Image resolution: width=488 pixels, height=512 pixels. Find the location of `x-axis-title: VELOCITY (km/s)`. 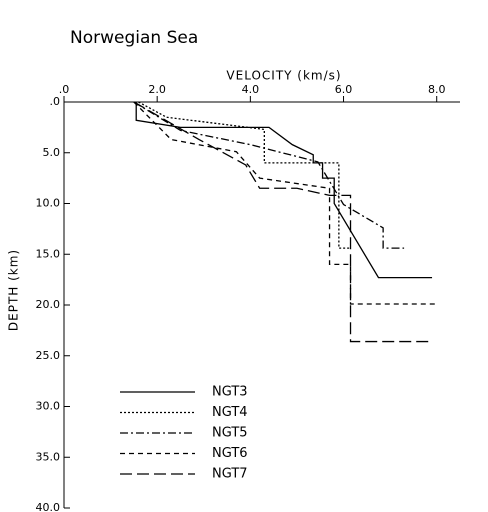

x-axis-title: VELOCITY (km/s) is located at coordinates (283, 76).